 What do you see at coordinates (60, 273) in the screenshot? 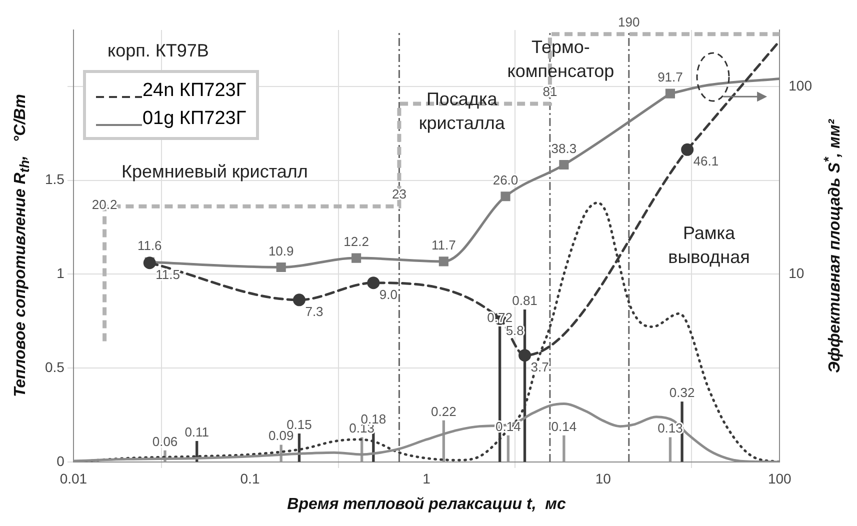
I see `y2-tick-label: 1` at bounding box center [60, 273].